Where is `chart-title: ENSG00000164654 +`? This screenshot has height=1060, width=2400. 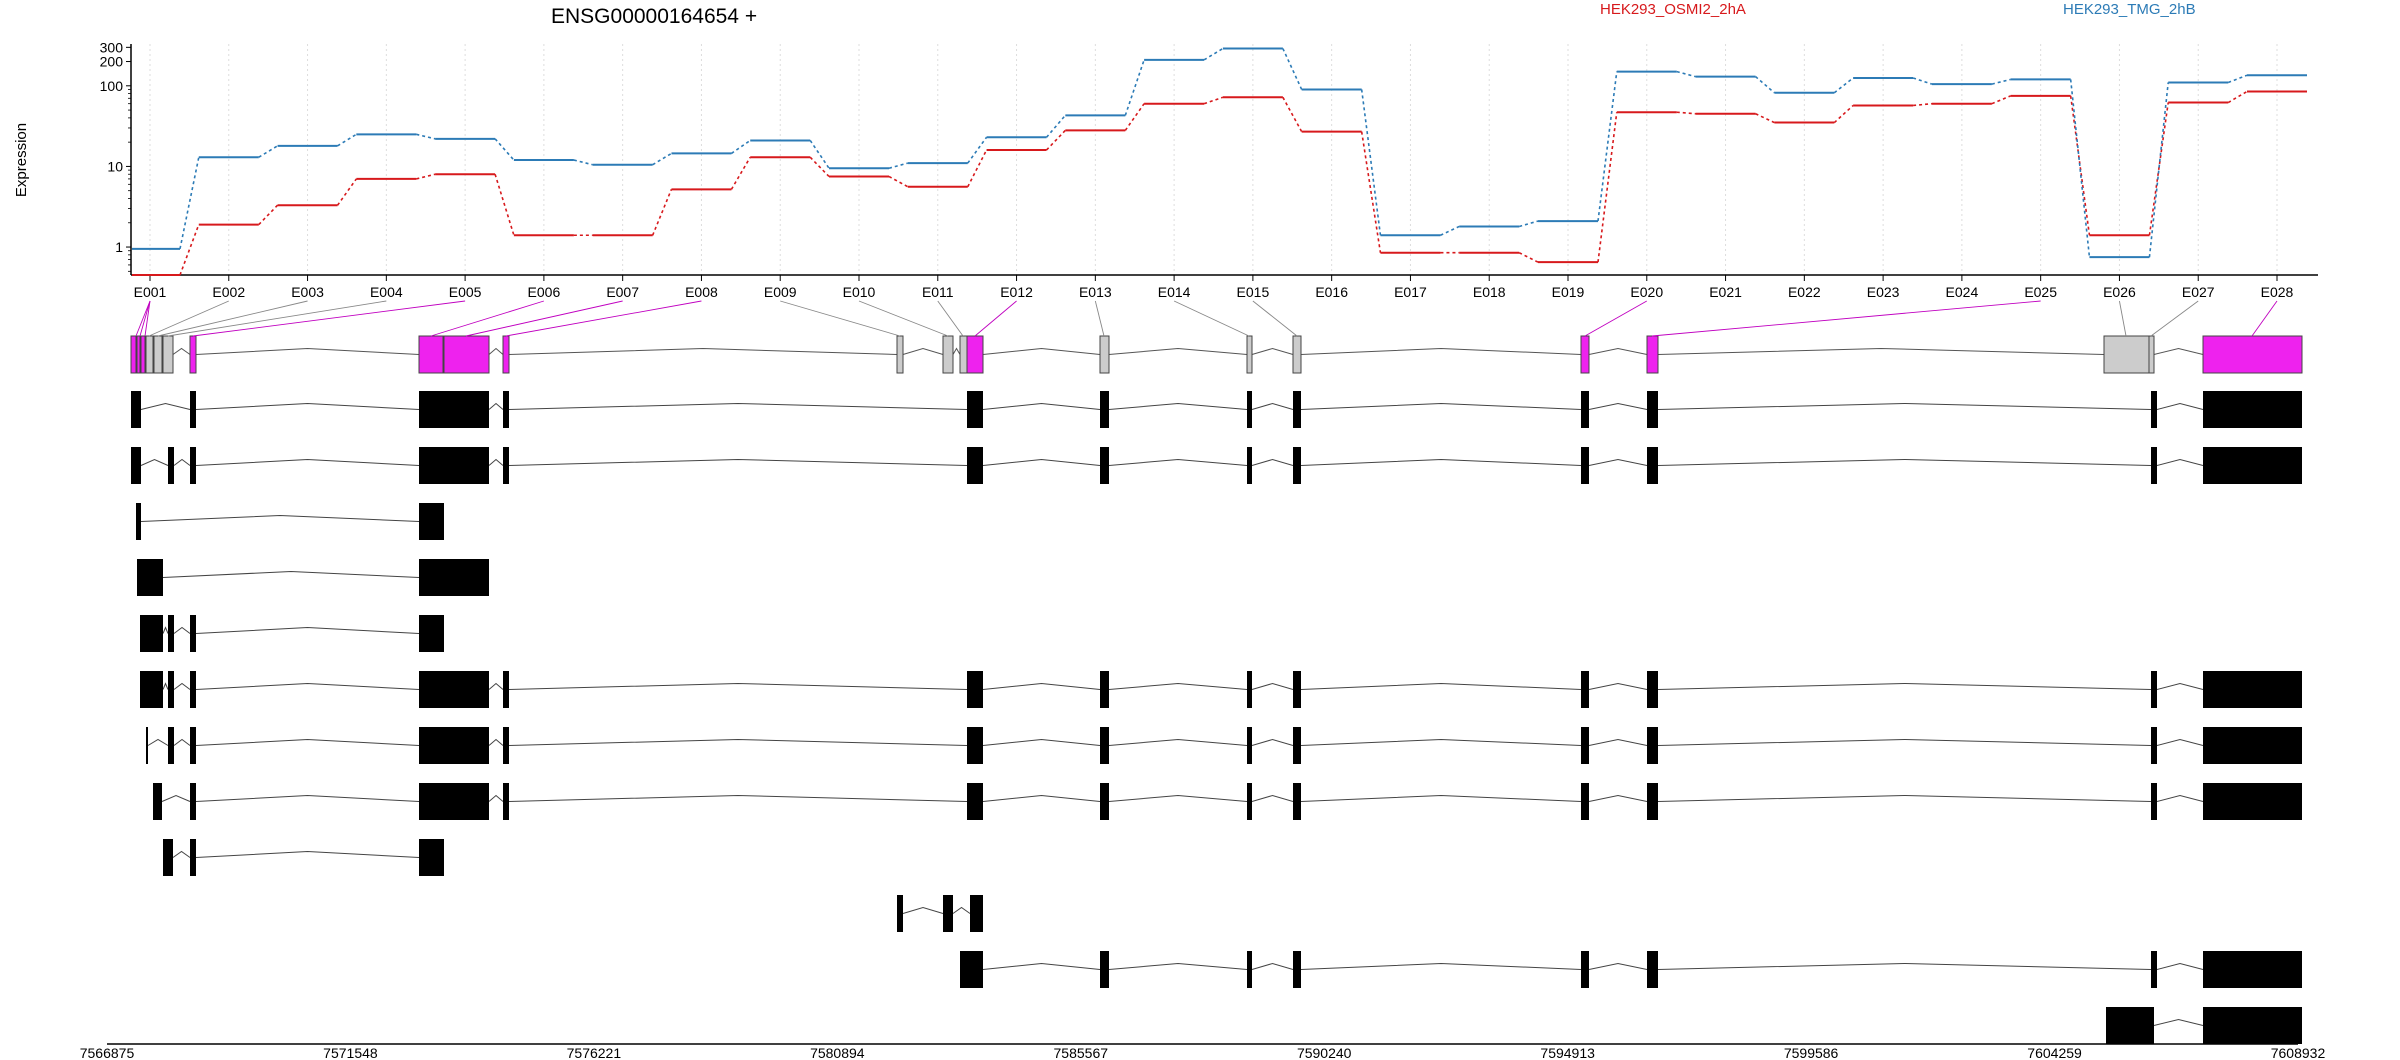 chart-title: ENSG00000164654 + is located at coordinates (654, 16).